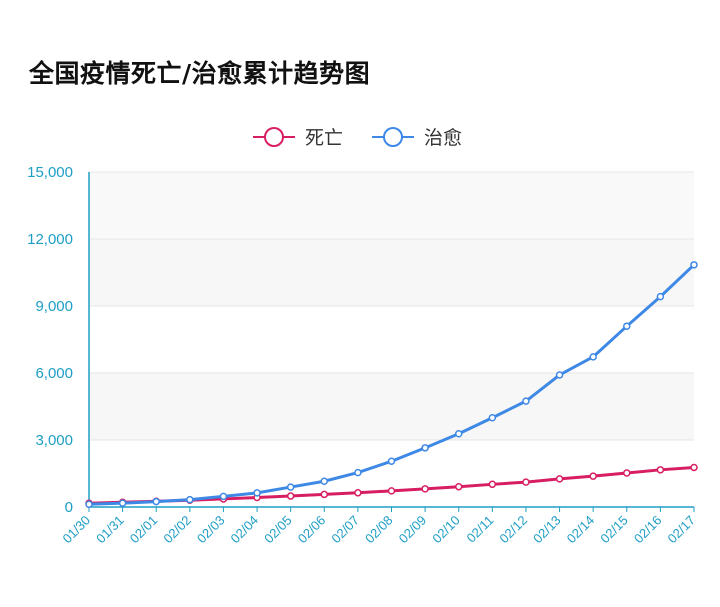 The width and height of the screenshot is (720, 607). What do you see at coordinates (110, 530) in the screenshot?
I see `x-tick-label: 01/31` at bounding box center [110, 530].